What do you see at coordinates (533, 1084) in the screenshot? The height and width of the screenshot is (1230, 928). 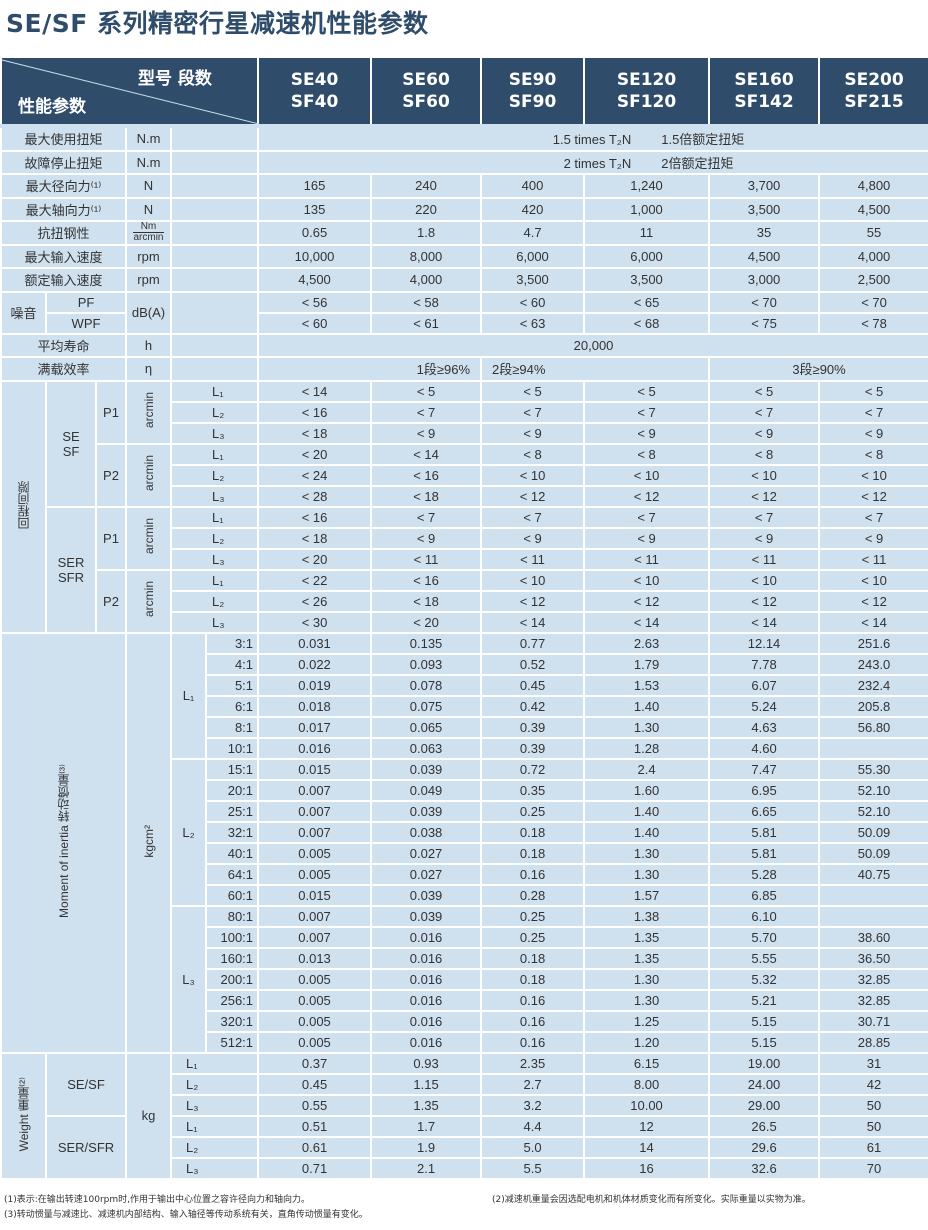 I see `value-cell: 2.7` at bounding box center [533, 1084].